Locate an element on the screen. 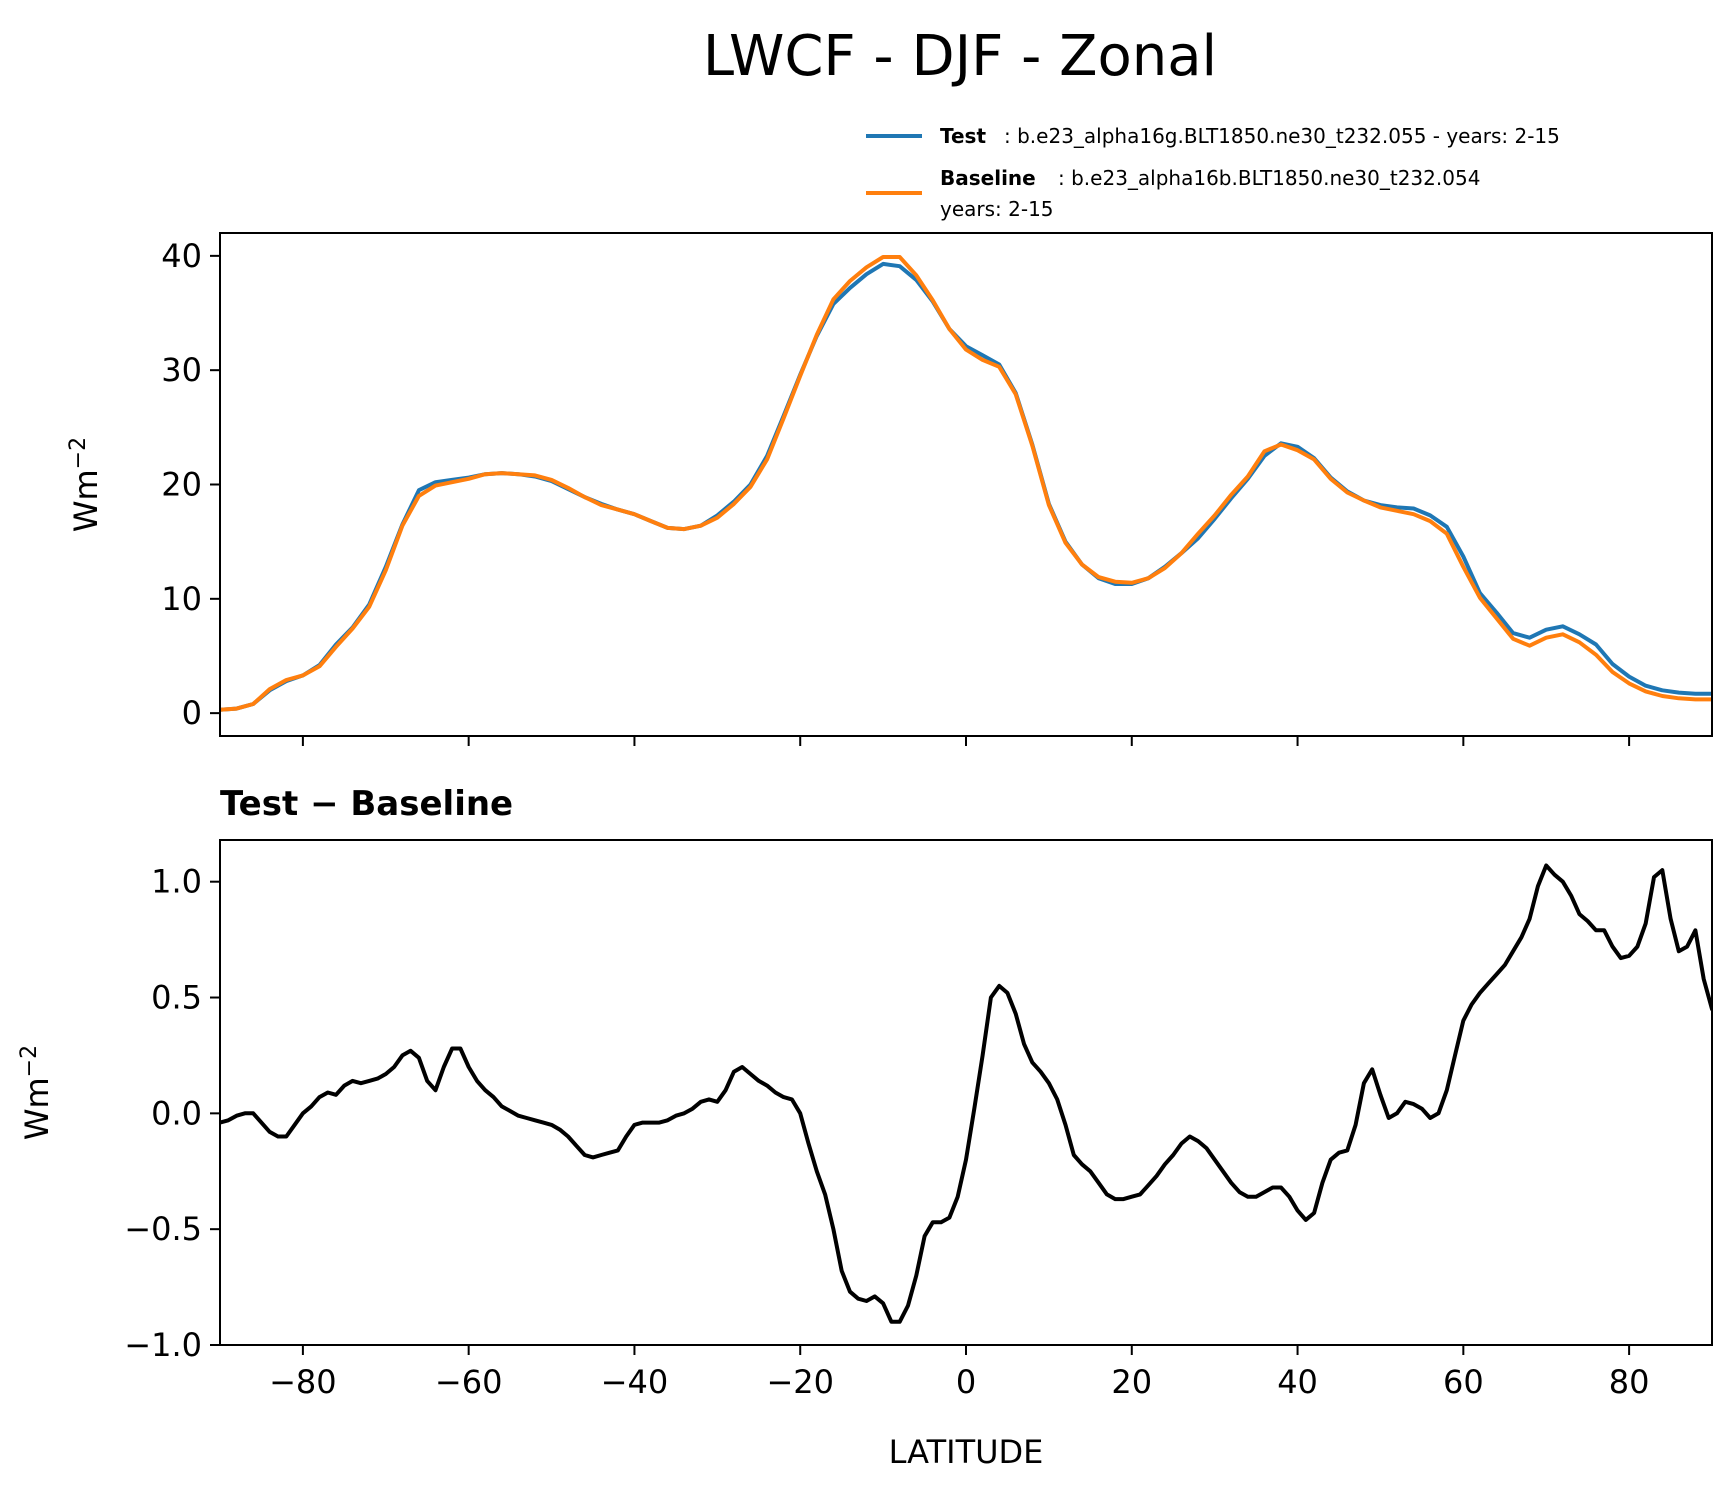  figure-title: LWCF - DJF - Zonal is located at coordinates (960, 56).